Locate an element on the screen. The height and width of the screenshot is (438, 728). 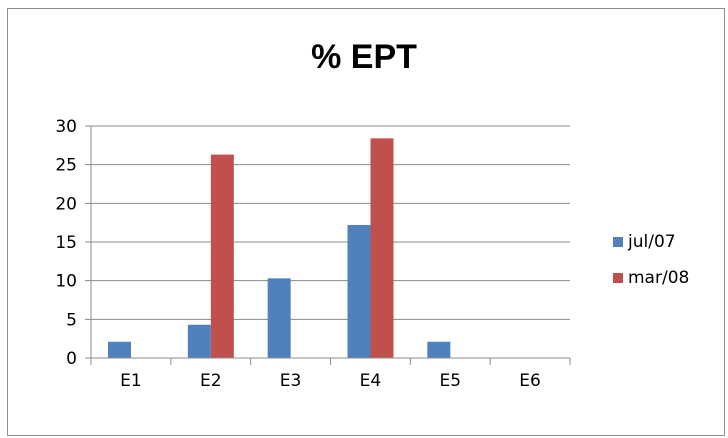
legend-swatch-jul07 is located at coordinates (618, 242).